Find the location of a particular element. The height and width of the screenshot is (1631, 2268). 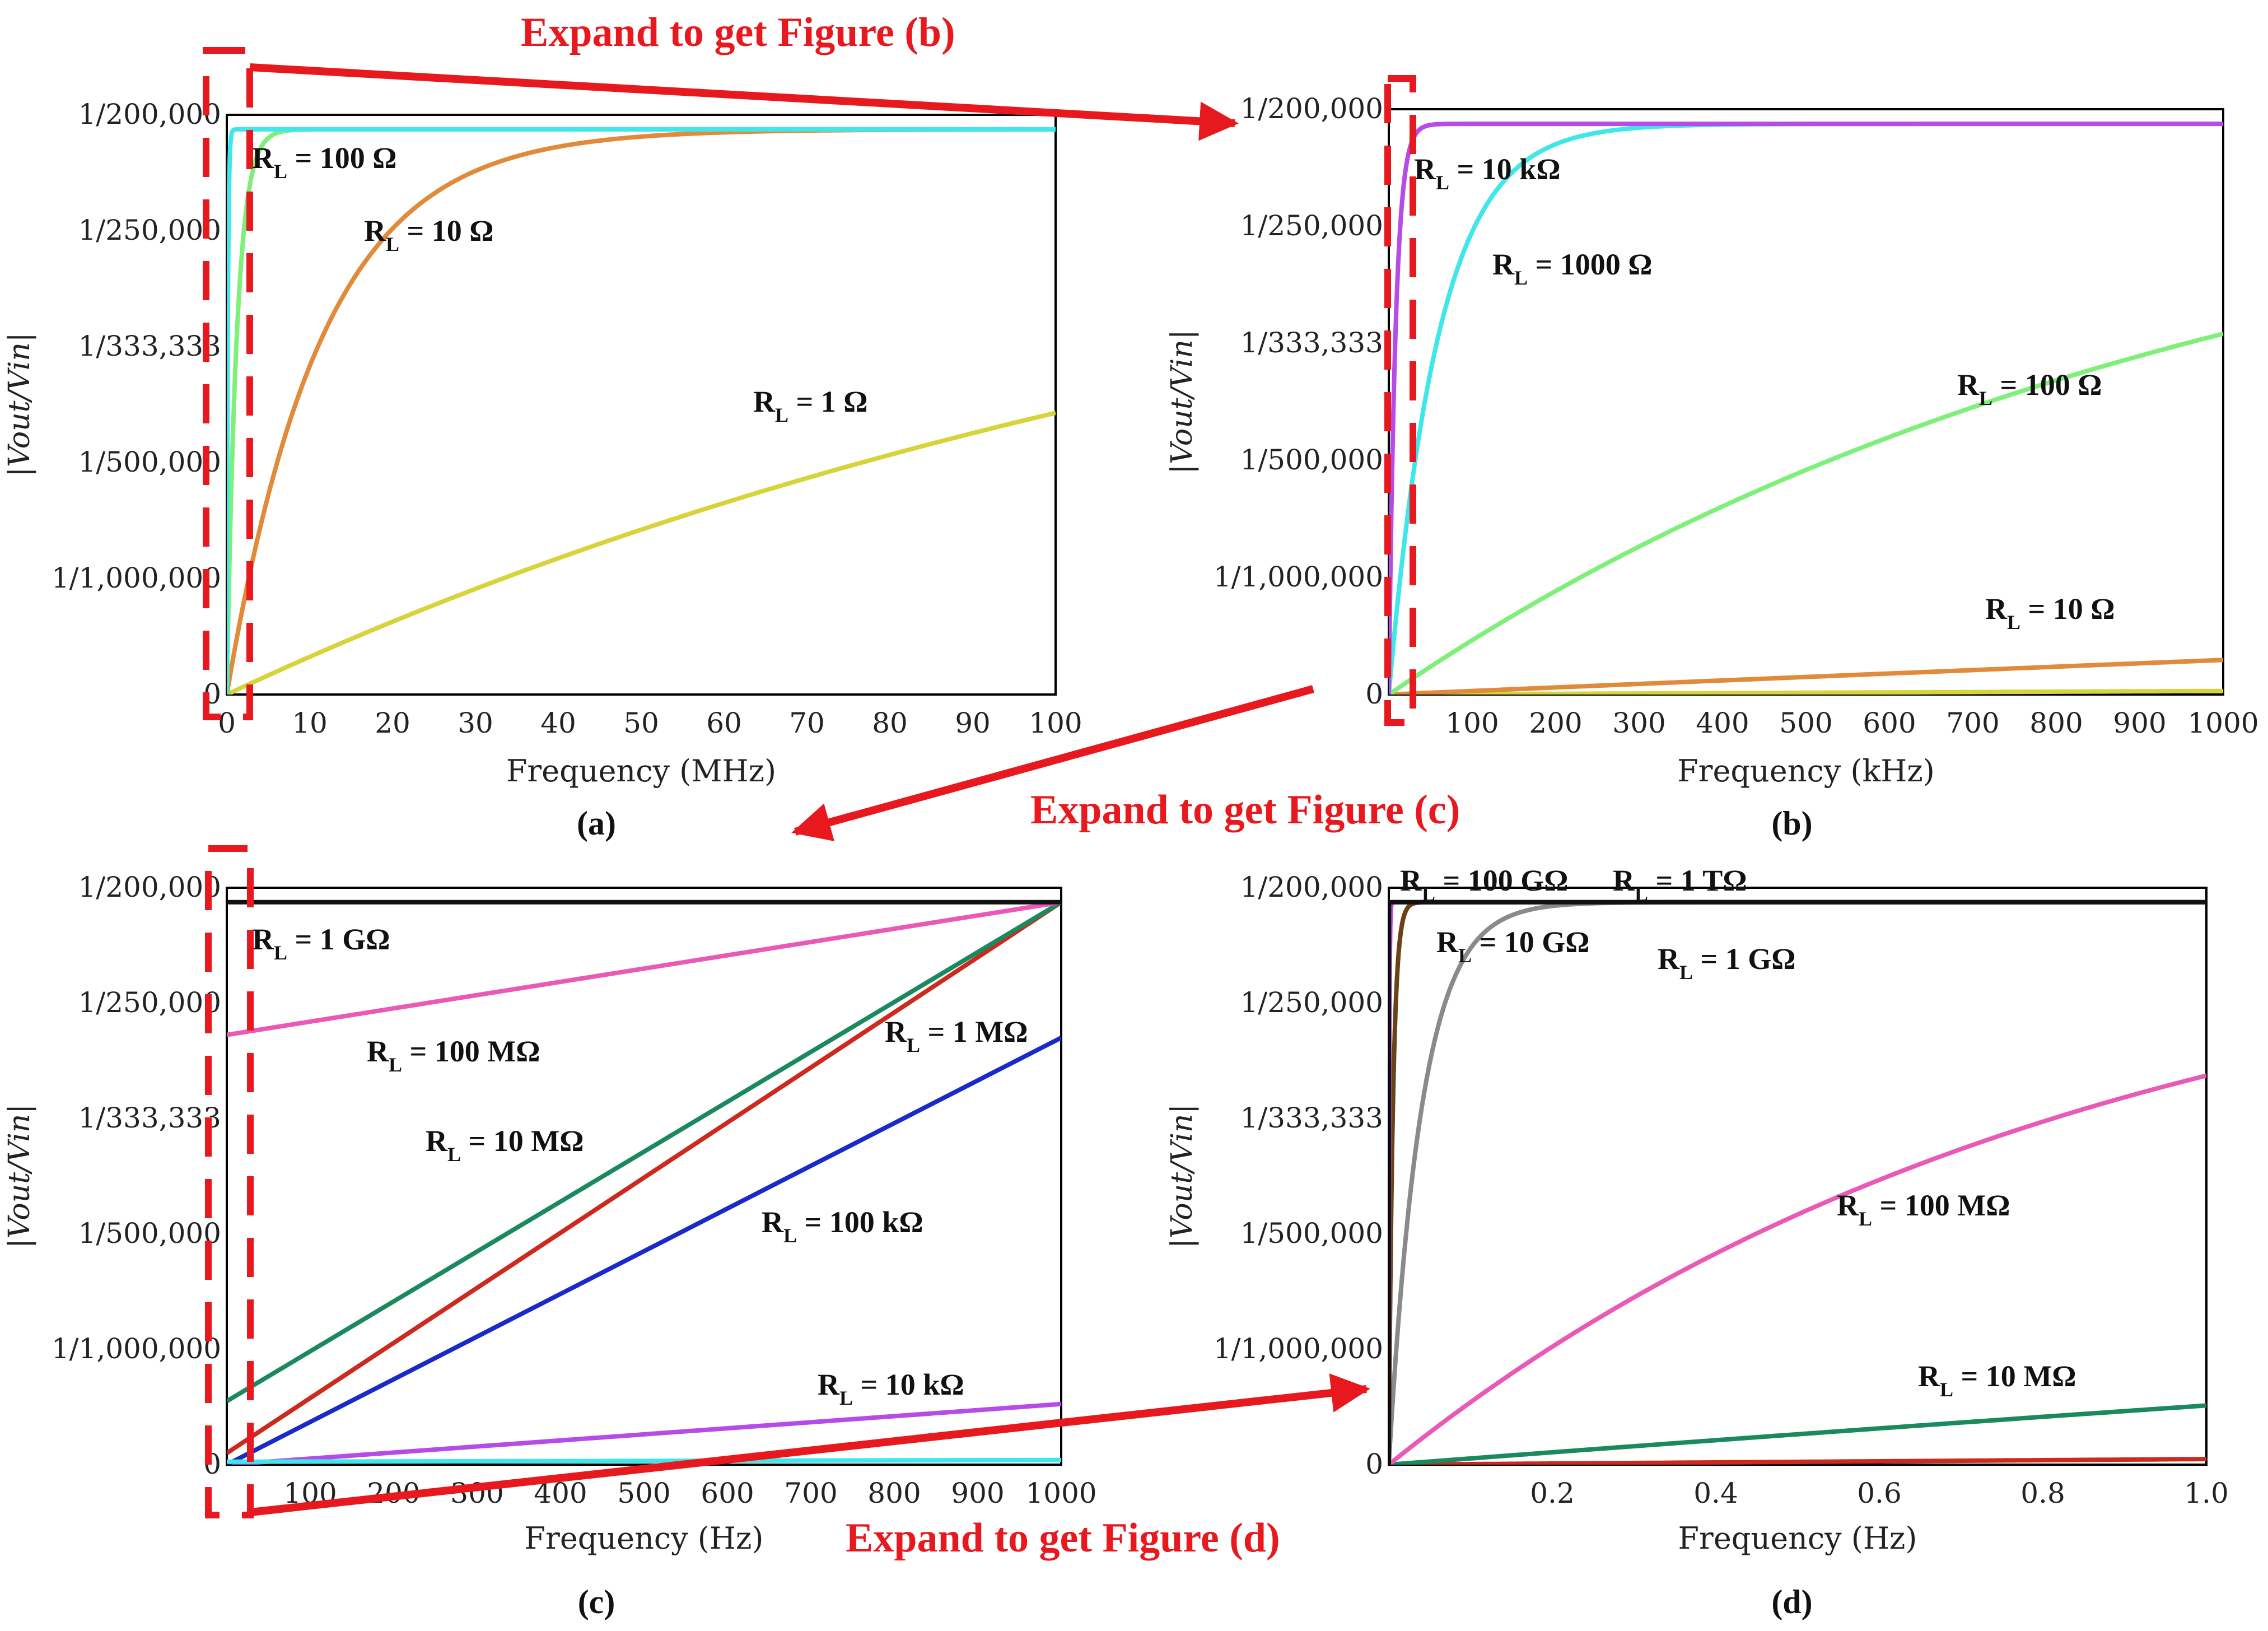

x-axis-label: Frequency (MHz) is located at coordinates (641, 771).